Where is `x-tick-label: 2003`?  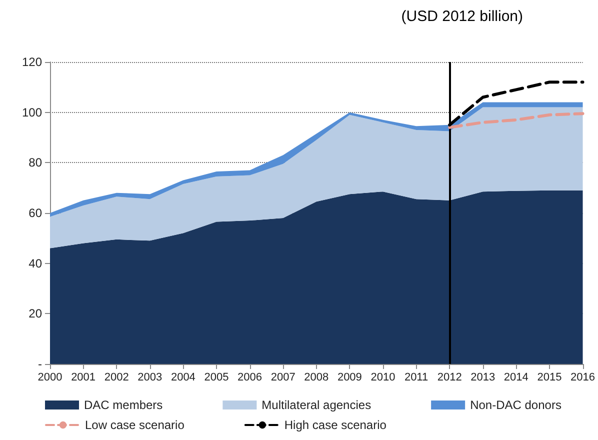 x-tick-label: 2003 is located at coordinates (150, 378).